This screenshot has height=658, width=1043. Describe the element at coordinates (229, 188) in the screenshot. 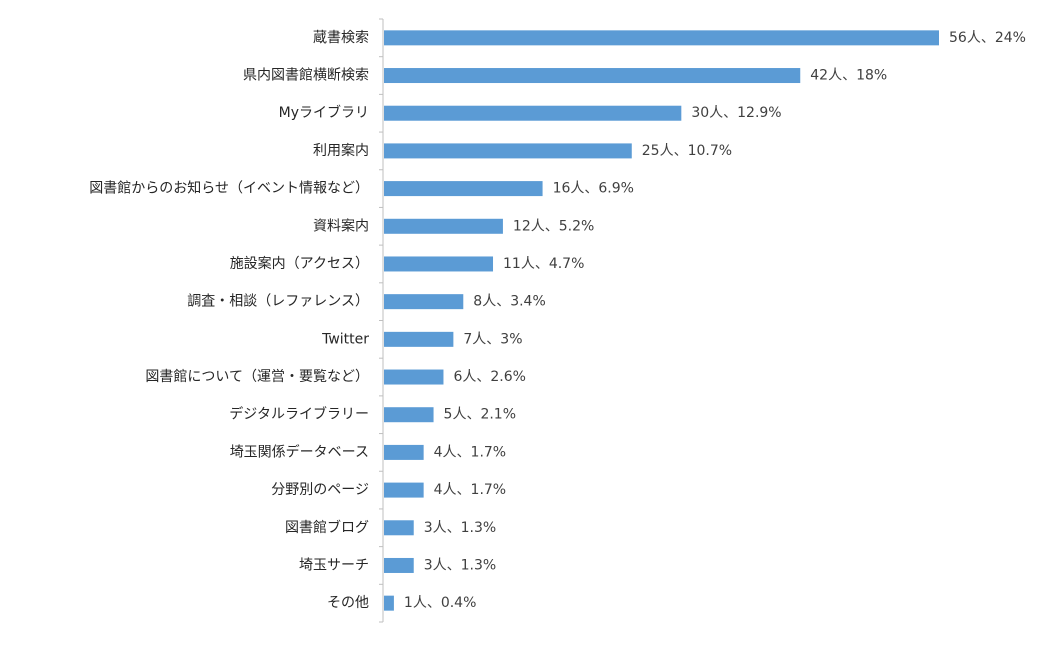

I see `category-tick-label: 図書館からのお知らせ（イベント情報など）` at that location.